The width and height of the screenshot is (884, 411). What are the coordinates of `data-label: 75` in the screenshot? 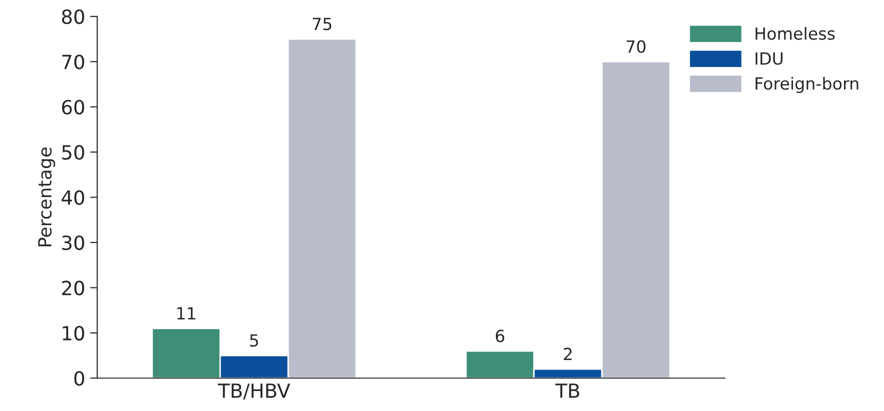 It's located at (322, 24).